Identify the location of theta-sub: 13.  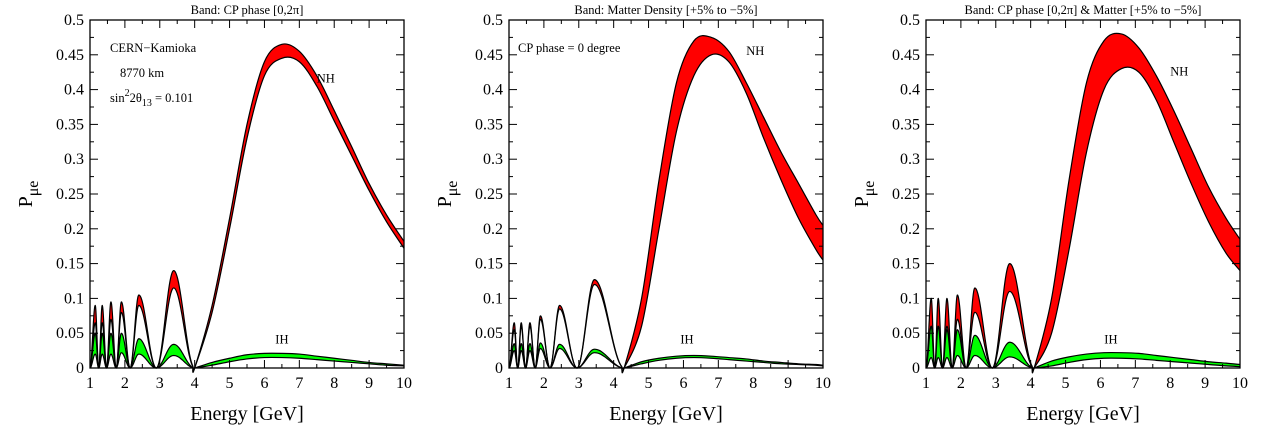
(147, 103).